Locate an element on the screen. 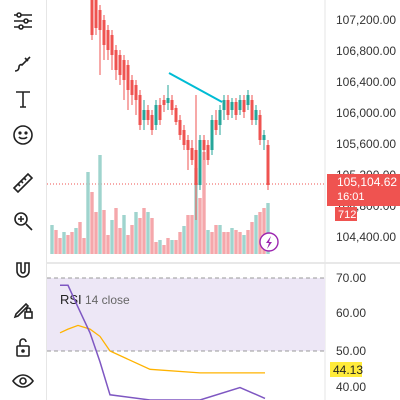 The width and height of the screenshot is (400, 400). last-price: 105,104.62 is located at coordinates (367, 182).